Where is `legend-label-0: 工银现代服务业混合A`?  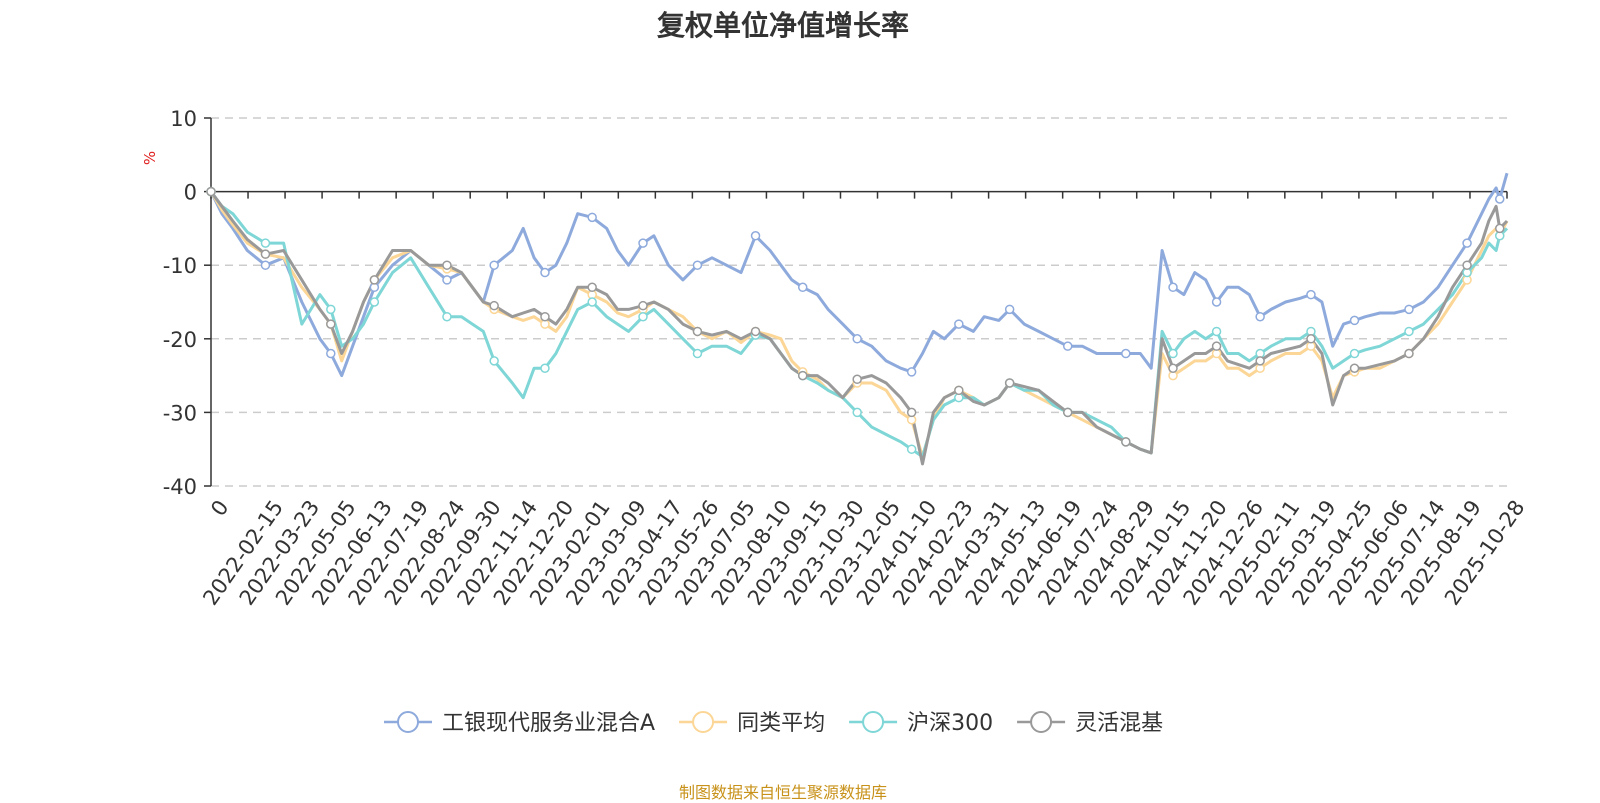
legend-label-0: 工银现代服务业混合A is located at coordinates (548, 723).